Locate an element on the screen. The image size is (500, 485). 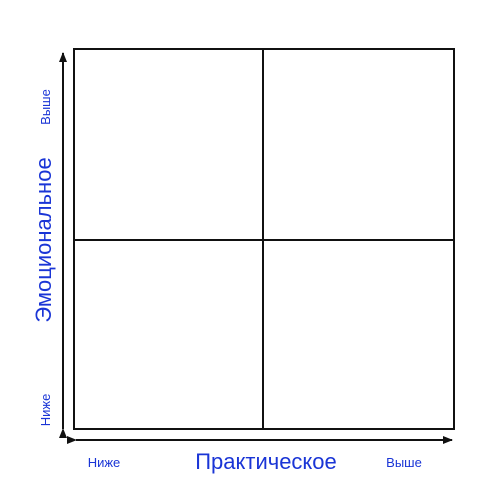
y-axis-low-label: Ниже is located at coordinates (45, 410).